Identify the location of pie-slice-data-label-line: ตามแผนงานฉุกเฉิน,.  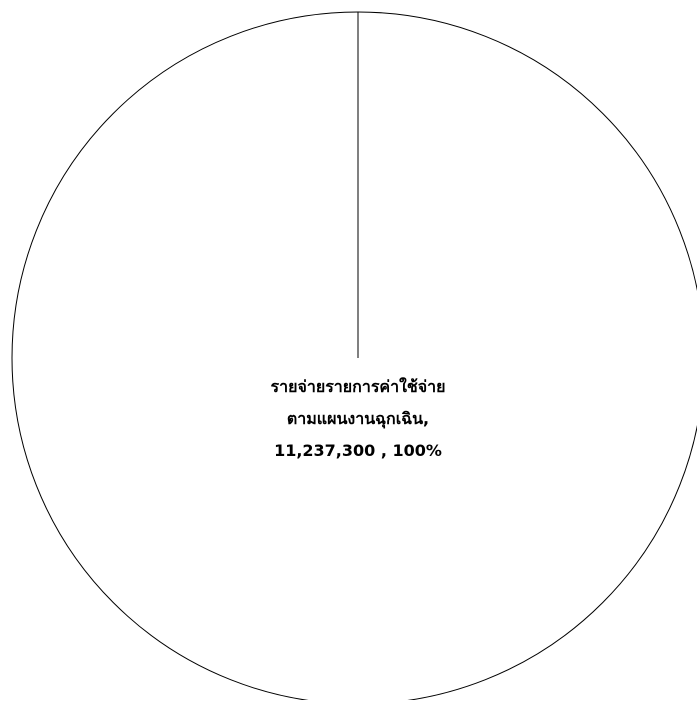
(358, 419).